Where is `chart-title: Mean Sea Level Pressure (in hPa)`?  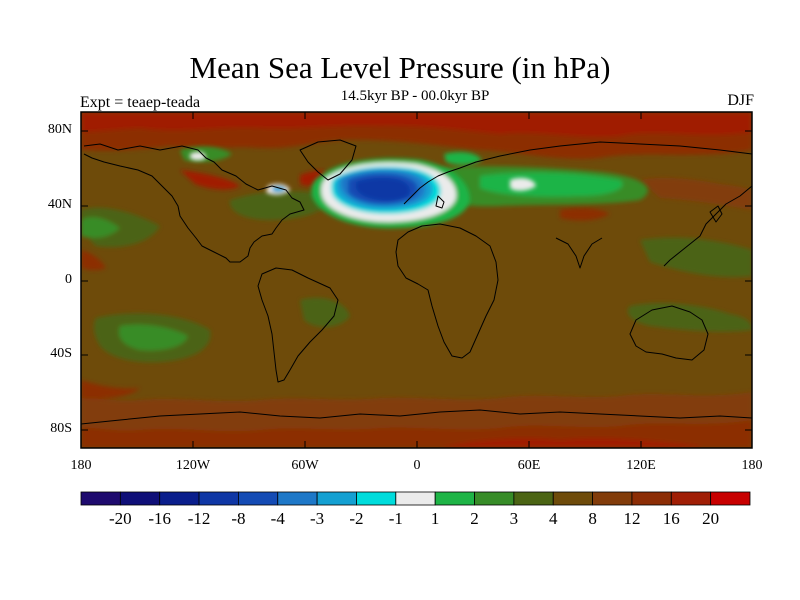 chart-title: Mean Sea Level Pressure (in hPa) is located at coordinates (400, 67).